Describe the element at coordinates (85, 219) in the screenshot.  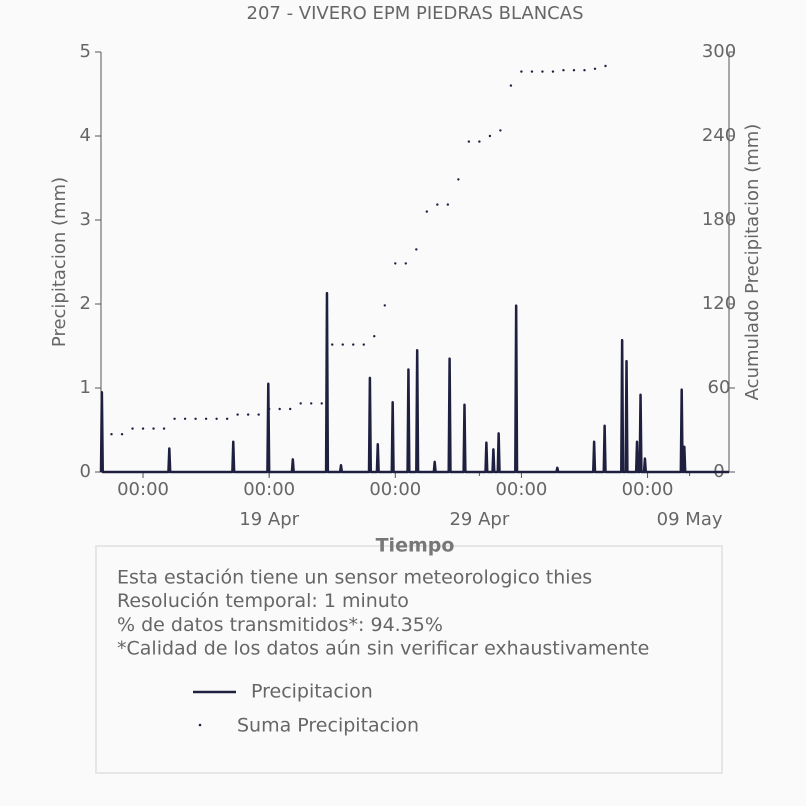
I see `y-tick-label: 3` at that location.